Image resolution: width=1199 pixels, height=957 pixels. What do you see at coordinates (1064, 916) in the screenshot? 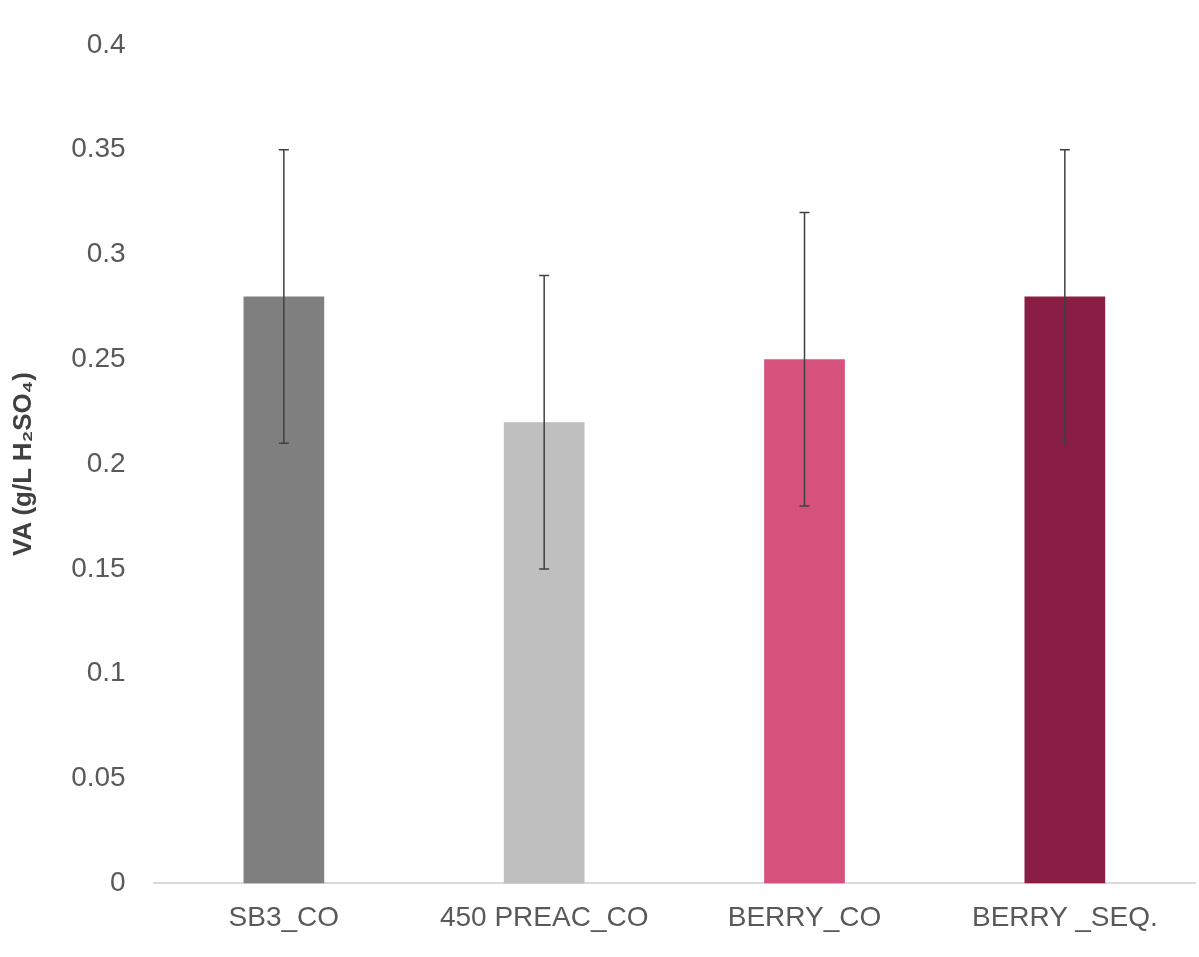
I see `x-tick-label: BERRY _SEQ.` at bounding box center [1064, 916].